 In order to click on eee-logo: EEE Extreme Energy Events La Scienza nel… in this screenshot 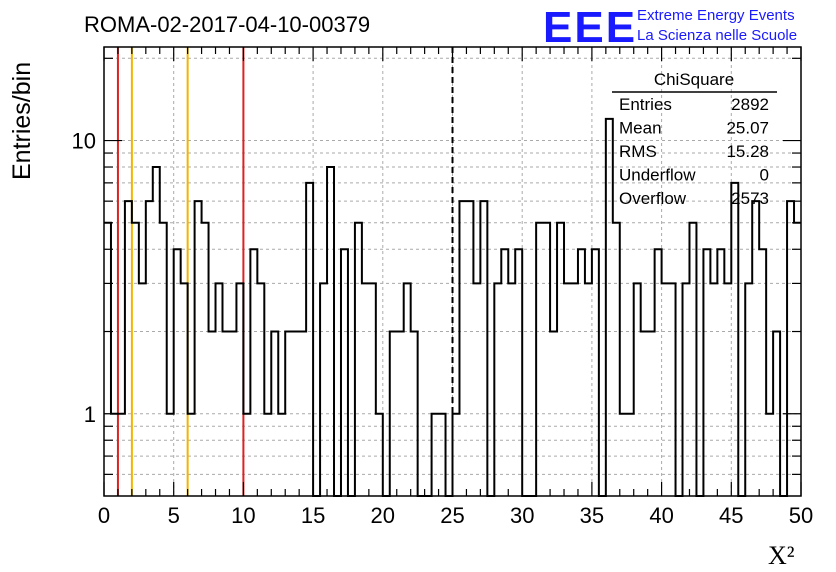, I will do `click(670, 27)`.